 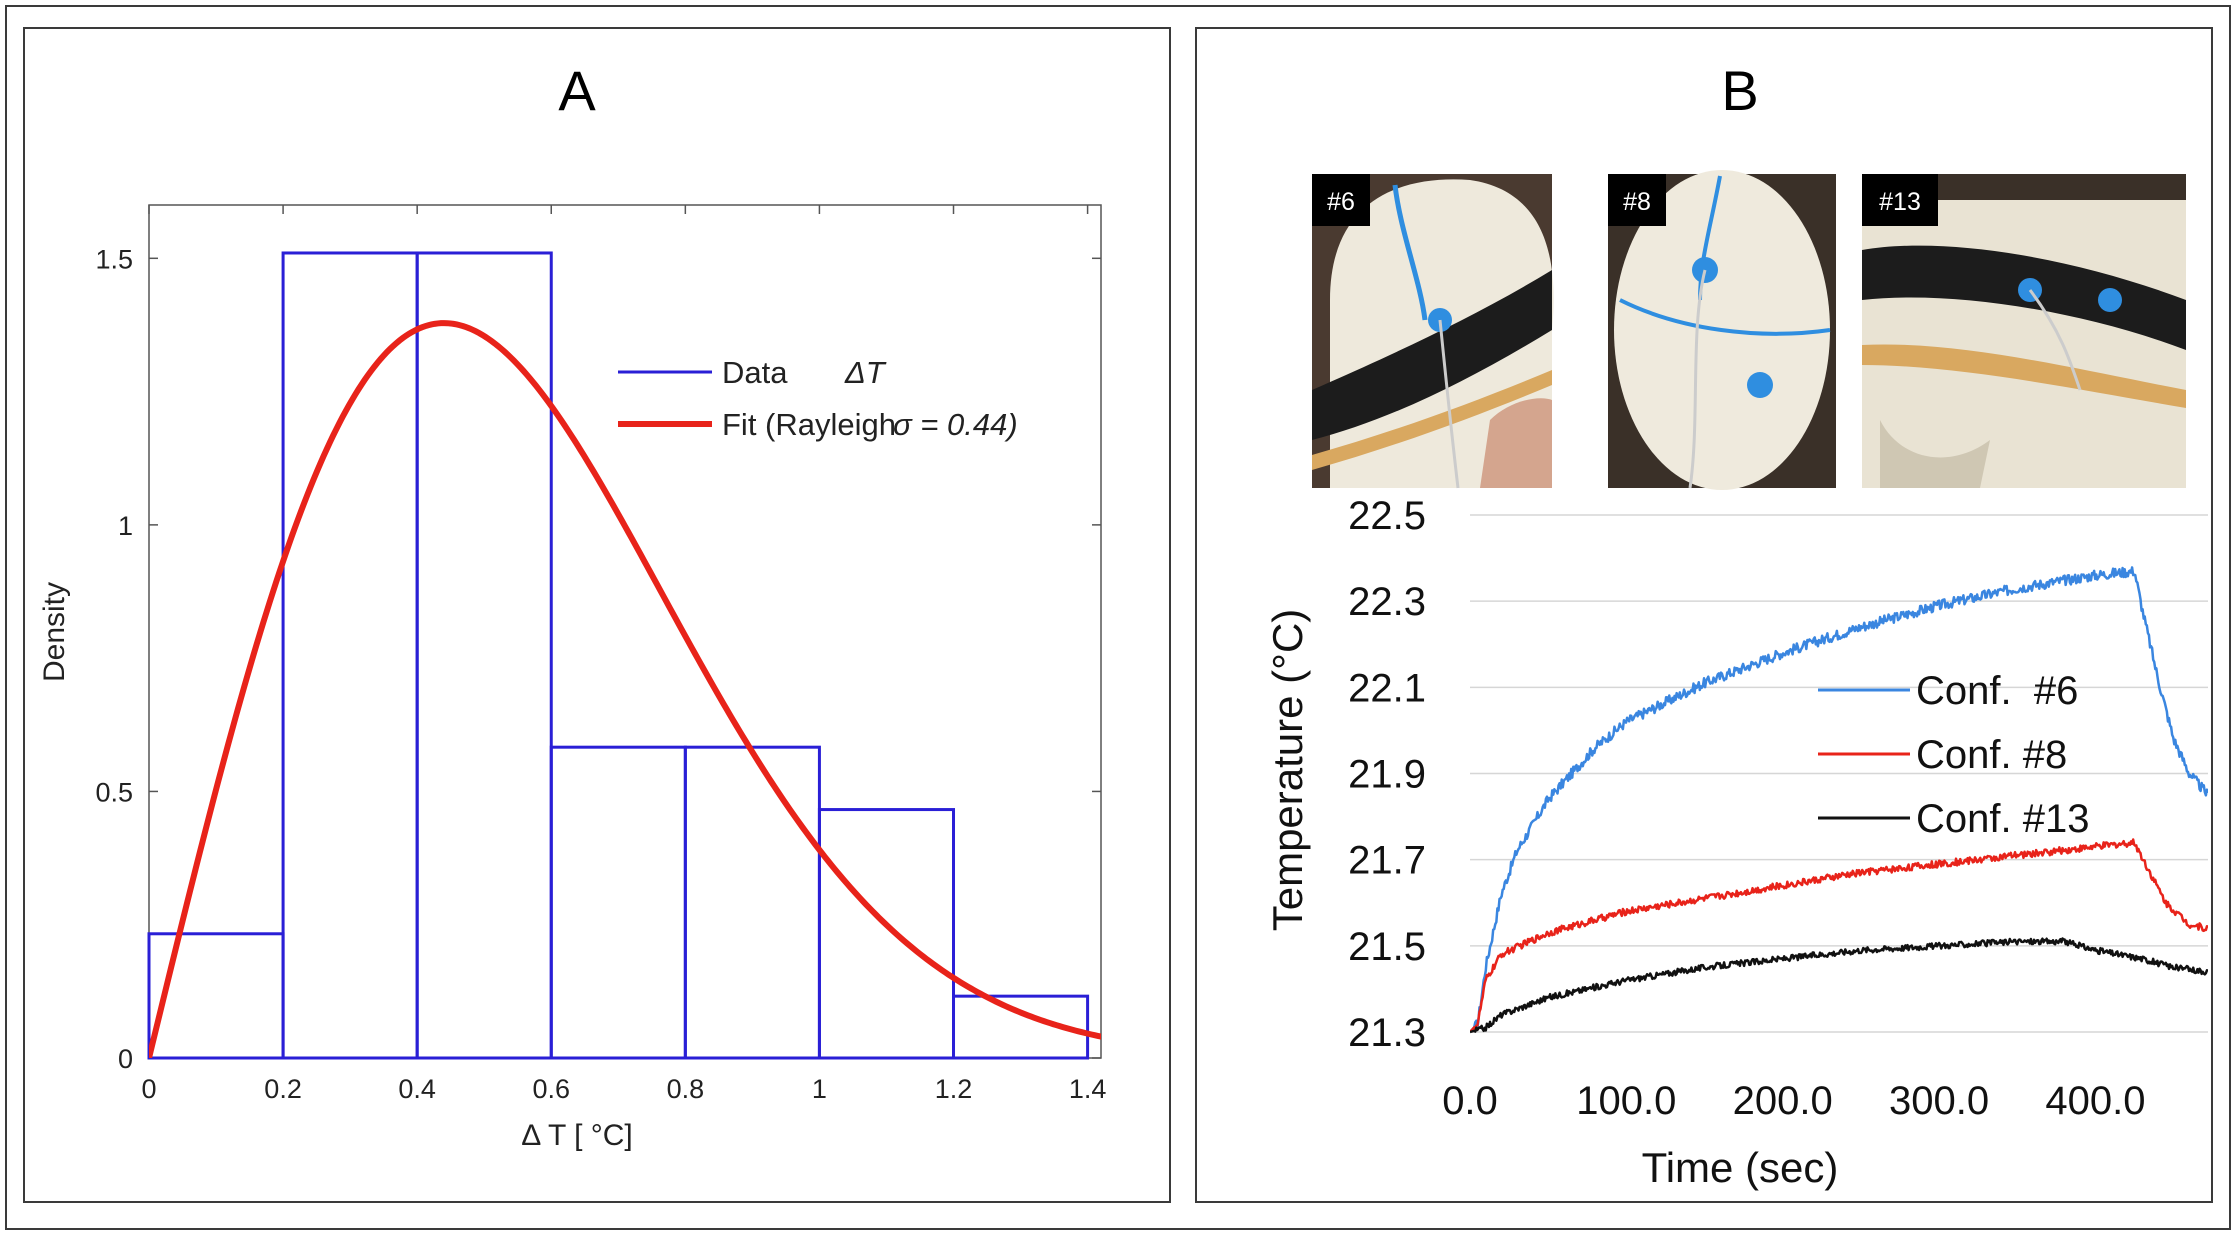 I want to click on panel-b-legend: Conf. #6 Conf. #8 Conf. #13, so click(x=1953, y=755).